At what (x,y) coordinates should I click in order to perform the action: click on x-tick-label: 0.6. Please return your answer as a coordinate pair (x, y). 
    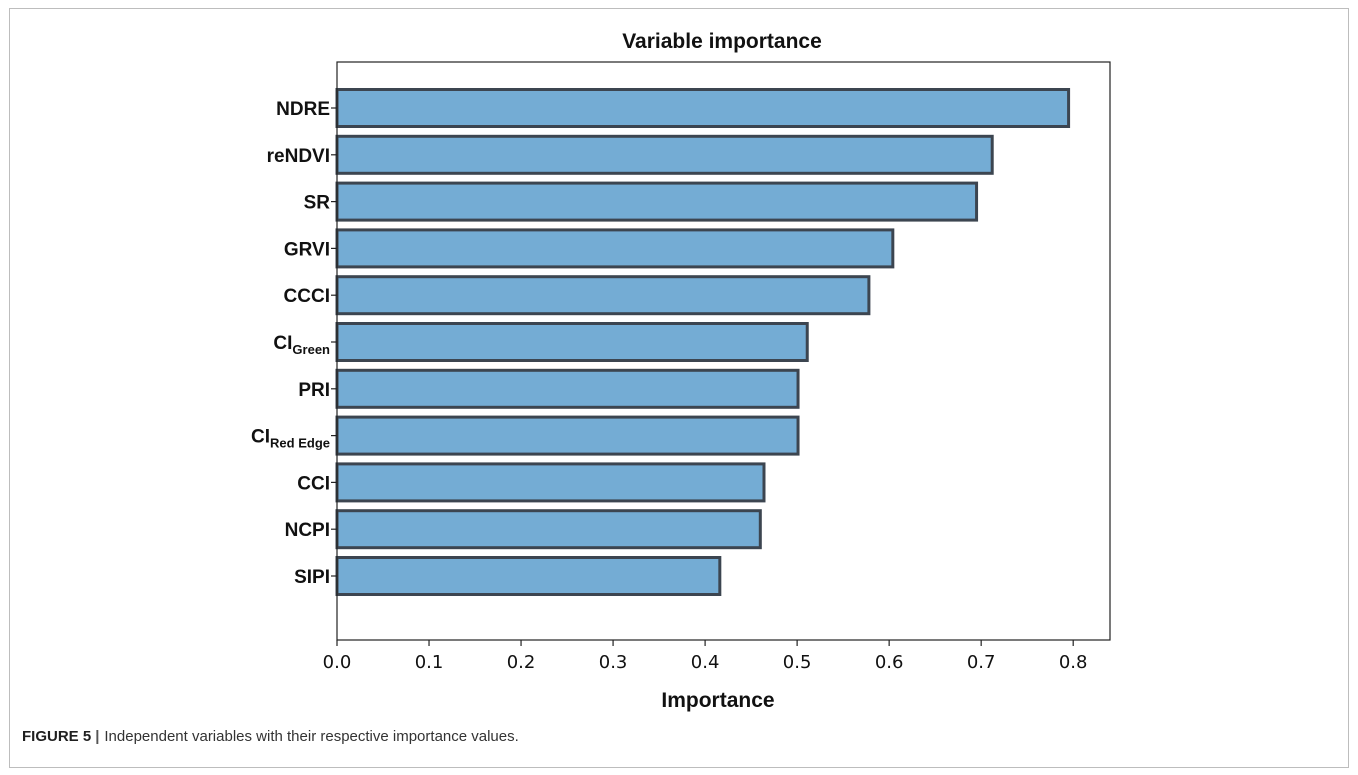
    Looking at the image, I should click on (889, 662).